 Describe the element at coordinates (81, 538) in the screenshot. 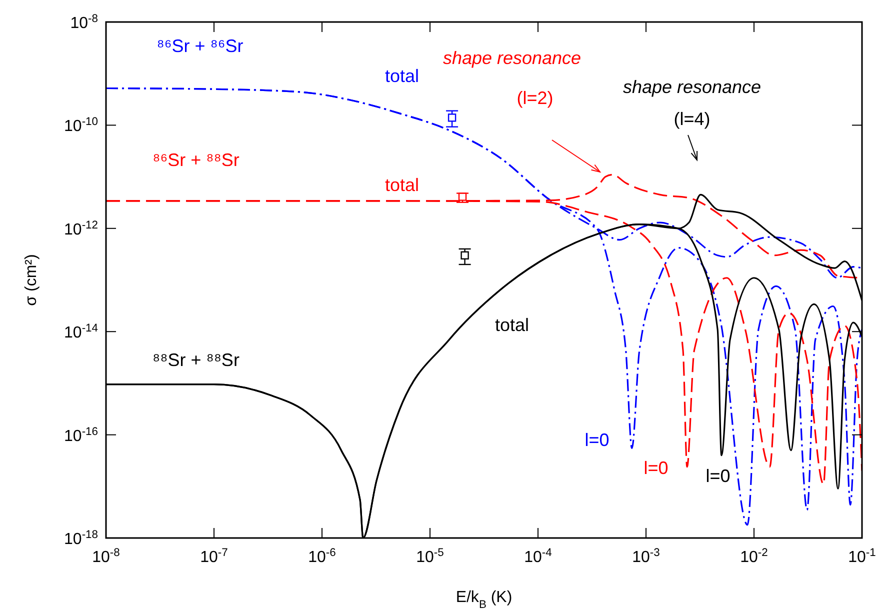

I see `y-tick-label: 10$^{-18}$` at that location.